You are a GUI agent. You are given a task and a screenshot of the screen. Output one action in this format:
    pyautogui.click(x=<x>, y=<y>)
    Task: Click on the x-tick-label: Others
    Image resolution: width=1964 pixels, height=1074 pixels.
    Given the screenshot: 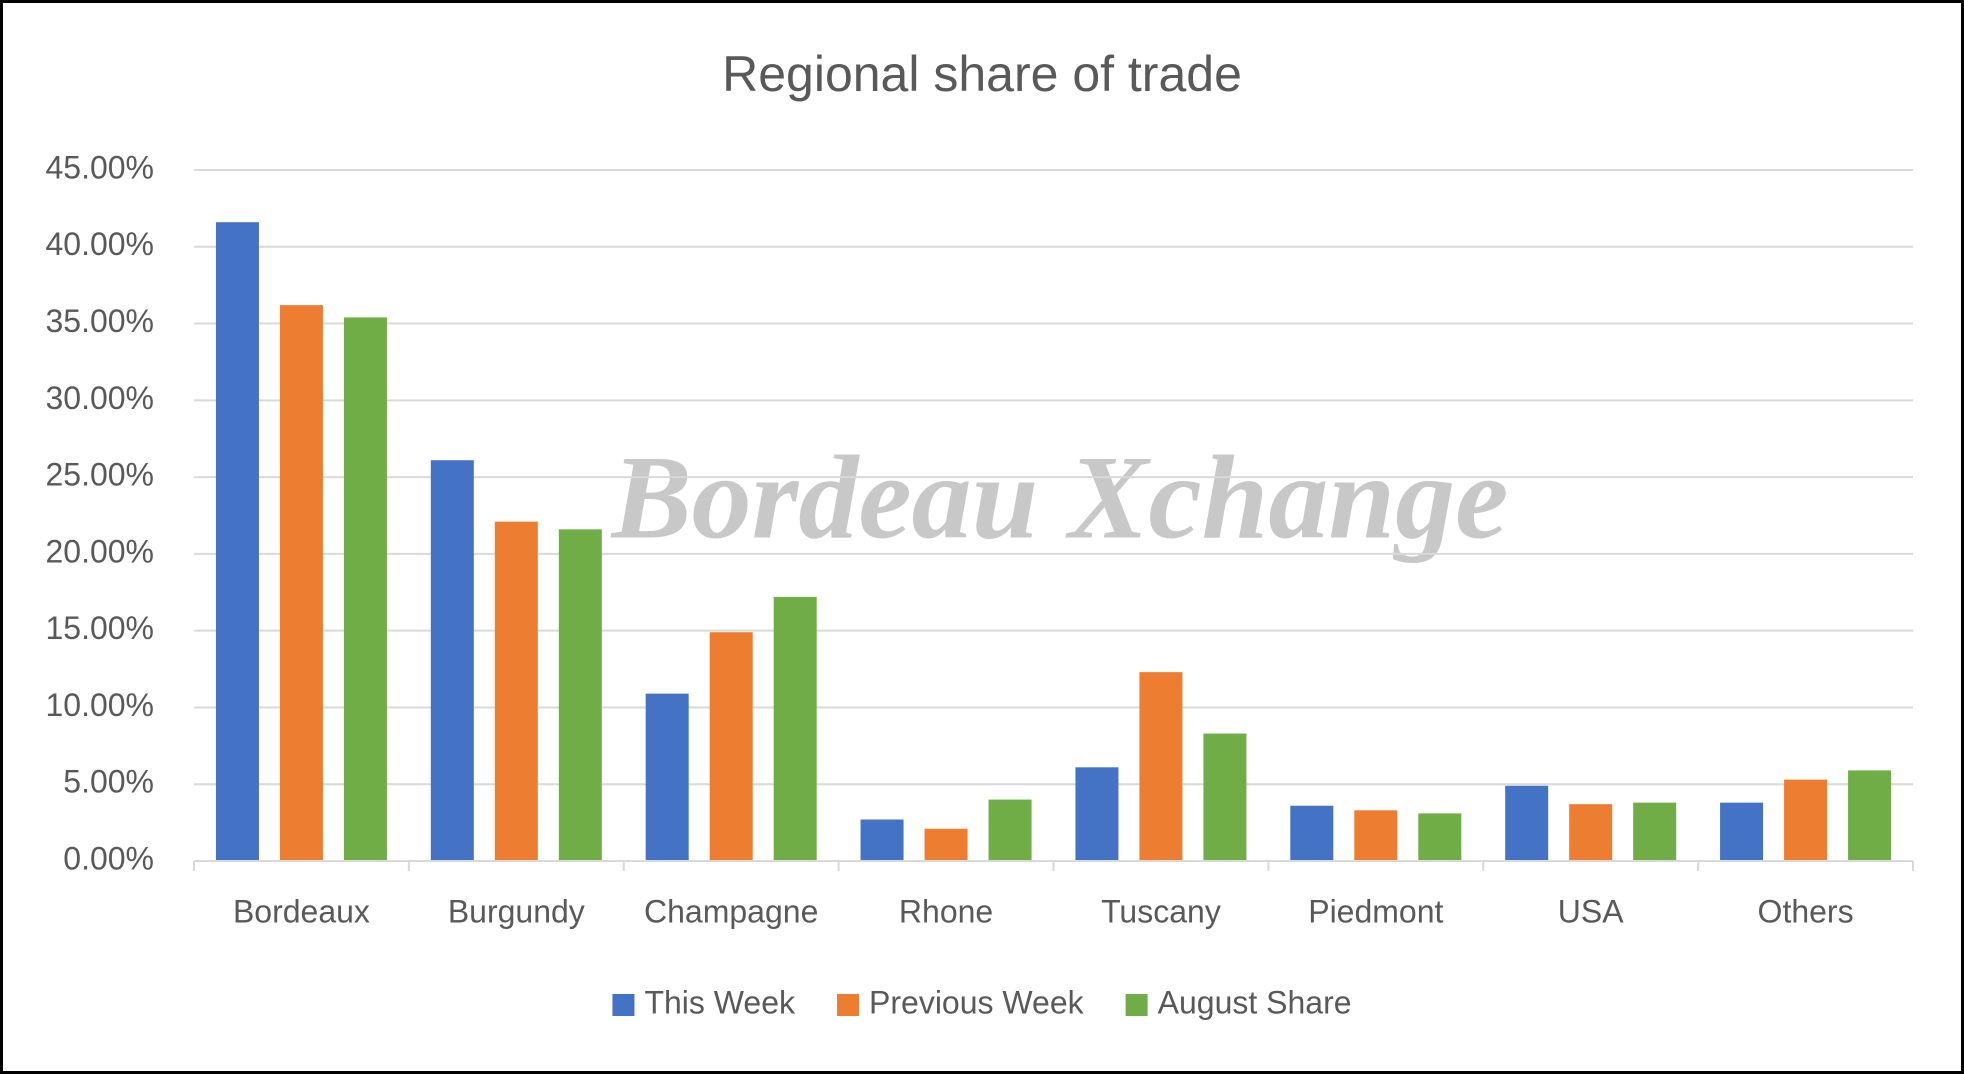 What is the action you would take?
    pyautogui.click(x=1806, y=911)
    